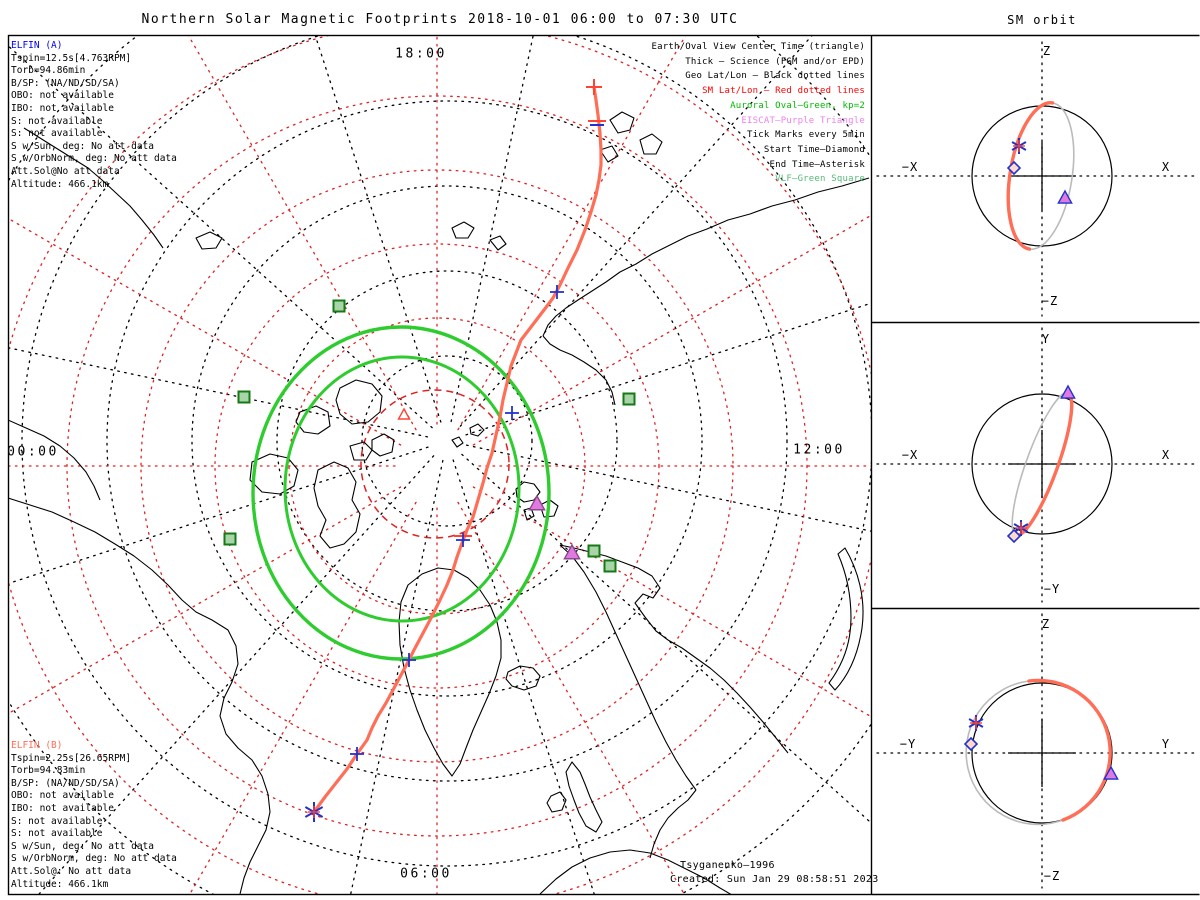  I want to click on panel3-axis-right: Y, so click(1166, 744).